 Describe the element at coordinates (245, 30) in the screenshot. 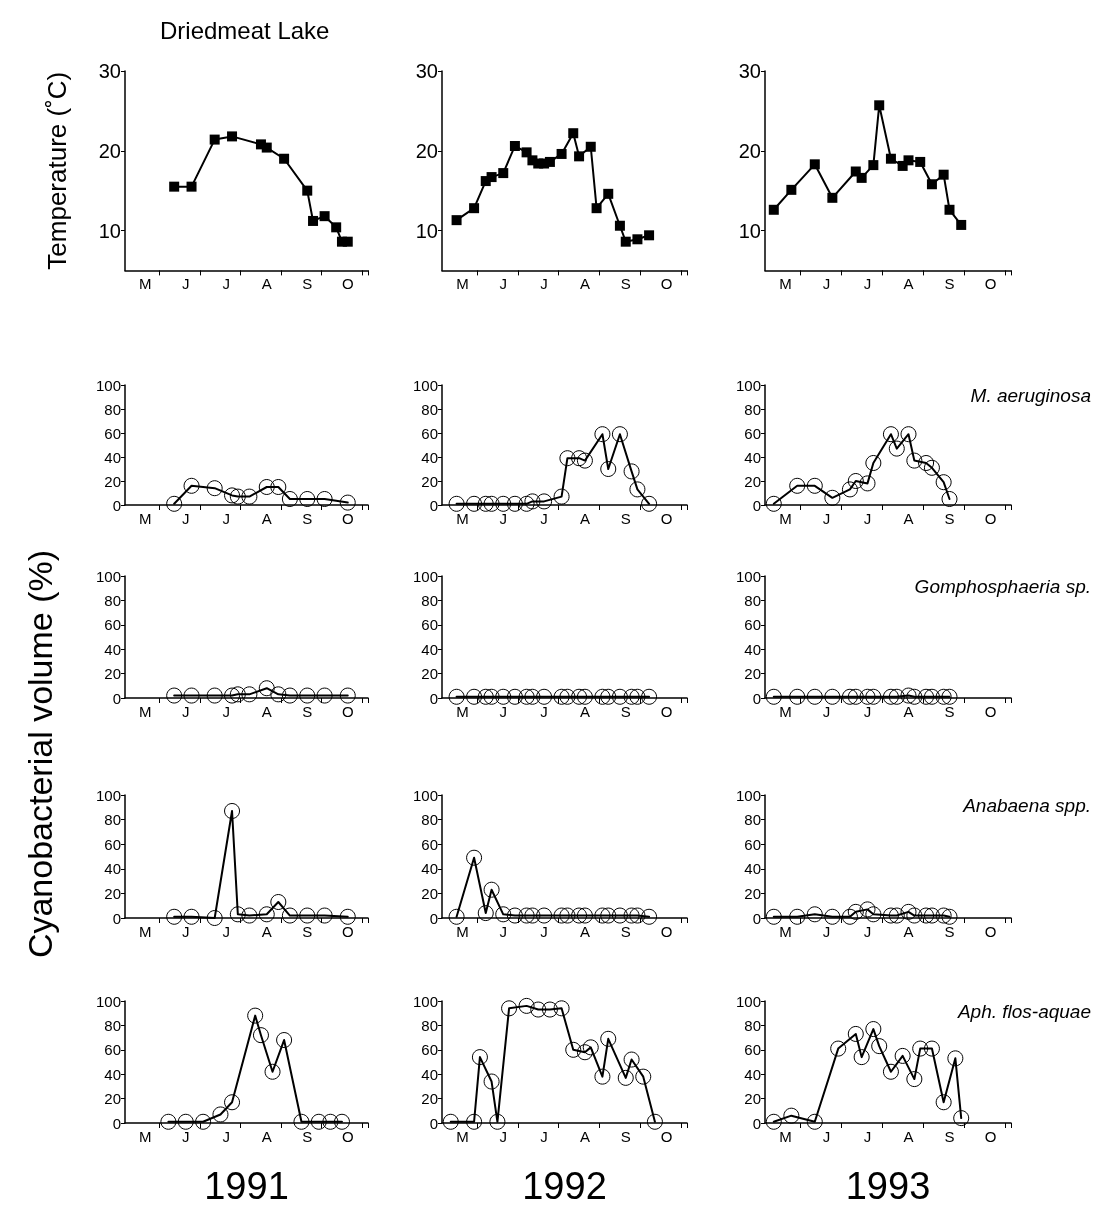

I see `chart-title: Driedmeat Lake` at that location.